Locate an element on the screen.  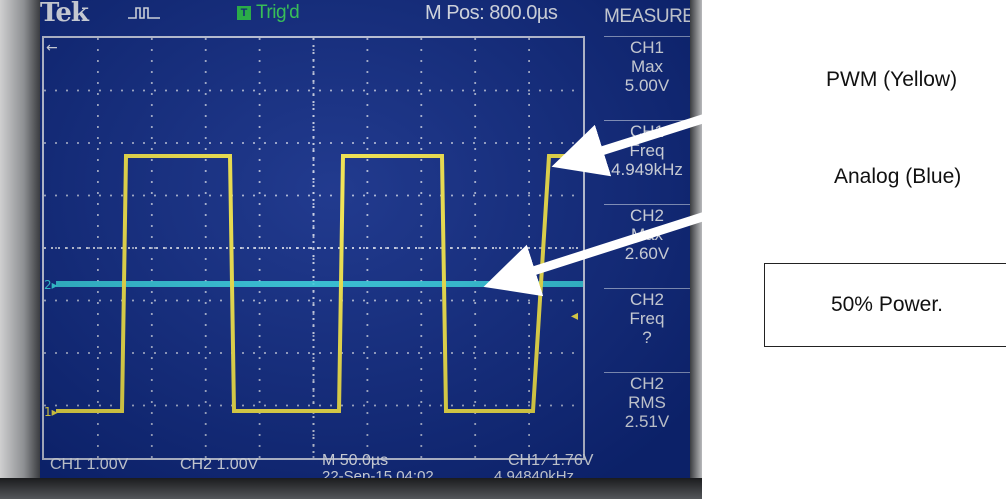
measure-box: CH2 RMS 2.51V is located at coordinates (647, 412).